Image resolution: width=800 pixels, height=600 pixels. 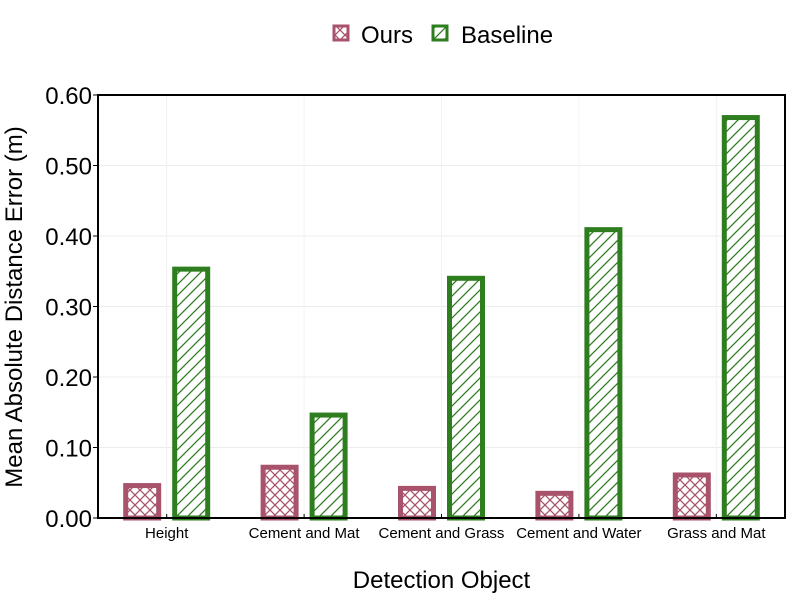 What do you see at coordinates (191, 393) in the screenshot?
I see `bar-baseline-height` at bounding box center [191, 393].